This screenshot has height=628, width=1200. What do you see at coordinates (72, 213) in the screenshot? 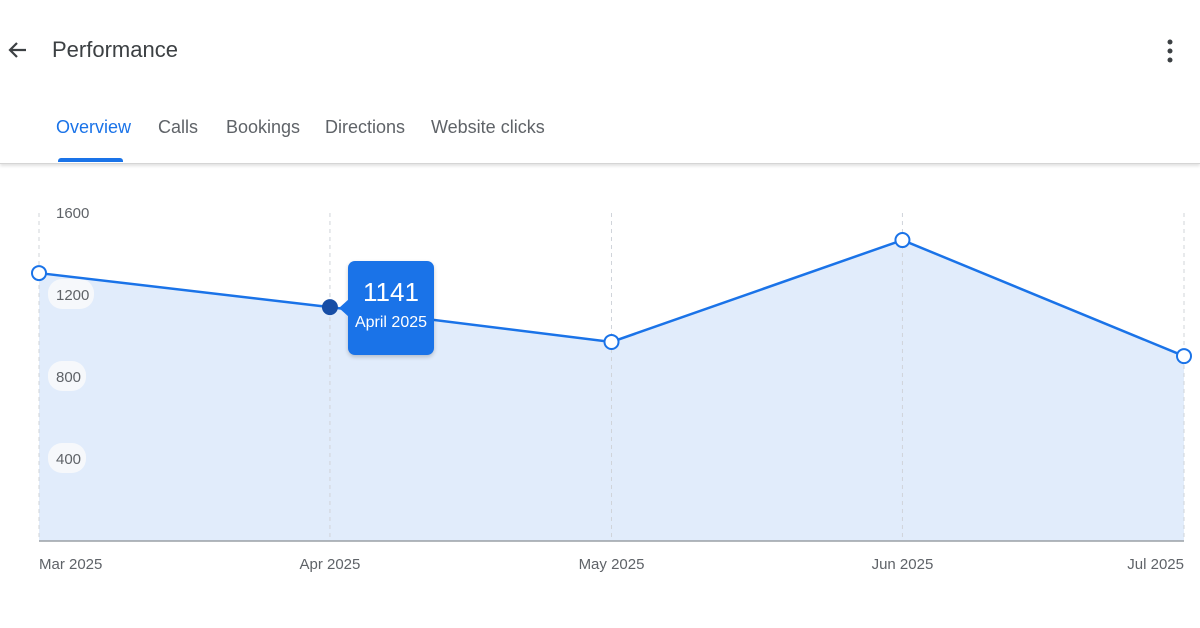
I see `y-tick-label: 1600` at bounding box center [72, 213].